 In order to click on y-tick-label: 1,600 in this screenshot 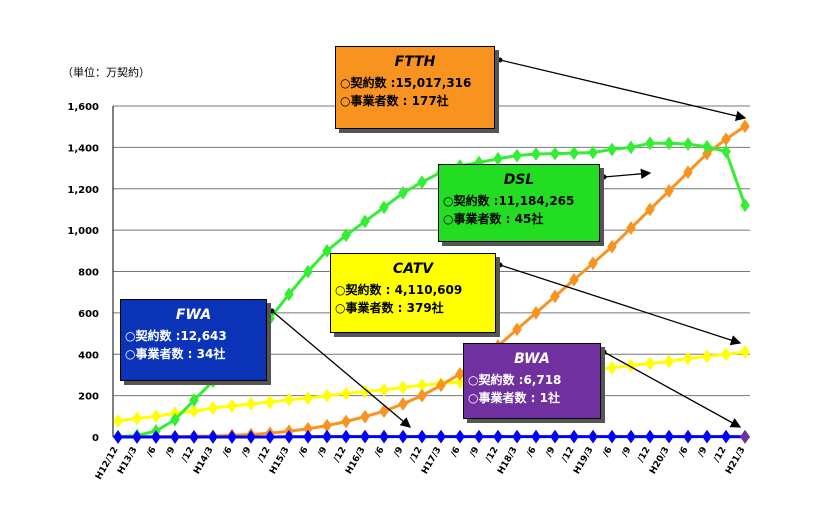, I will do `click(83, 107)`.